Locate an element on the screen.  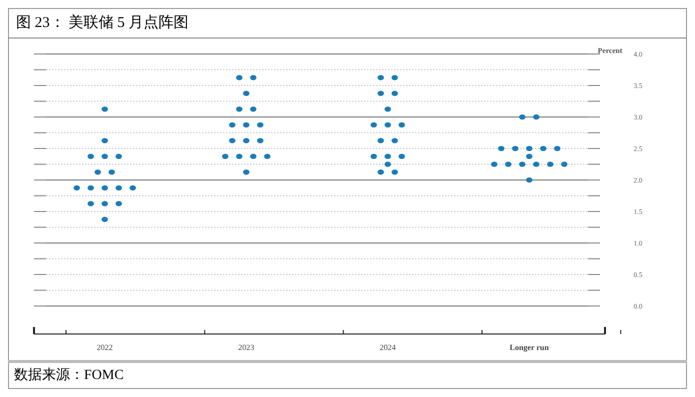
source-note: 数据来源：FOMC is located at coordinates (69, 375).